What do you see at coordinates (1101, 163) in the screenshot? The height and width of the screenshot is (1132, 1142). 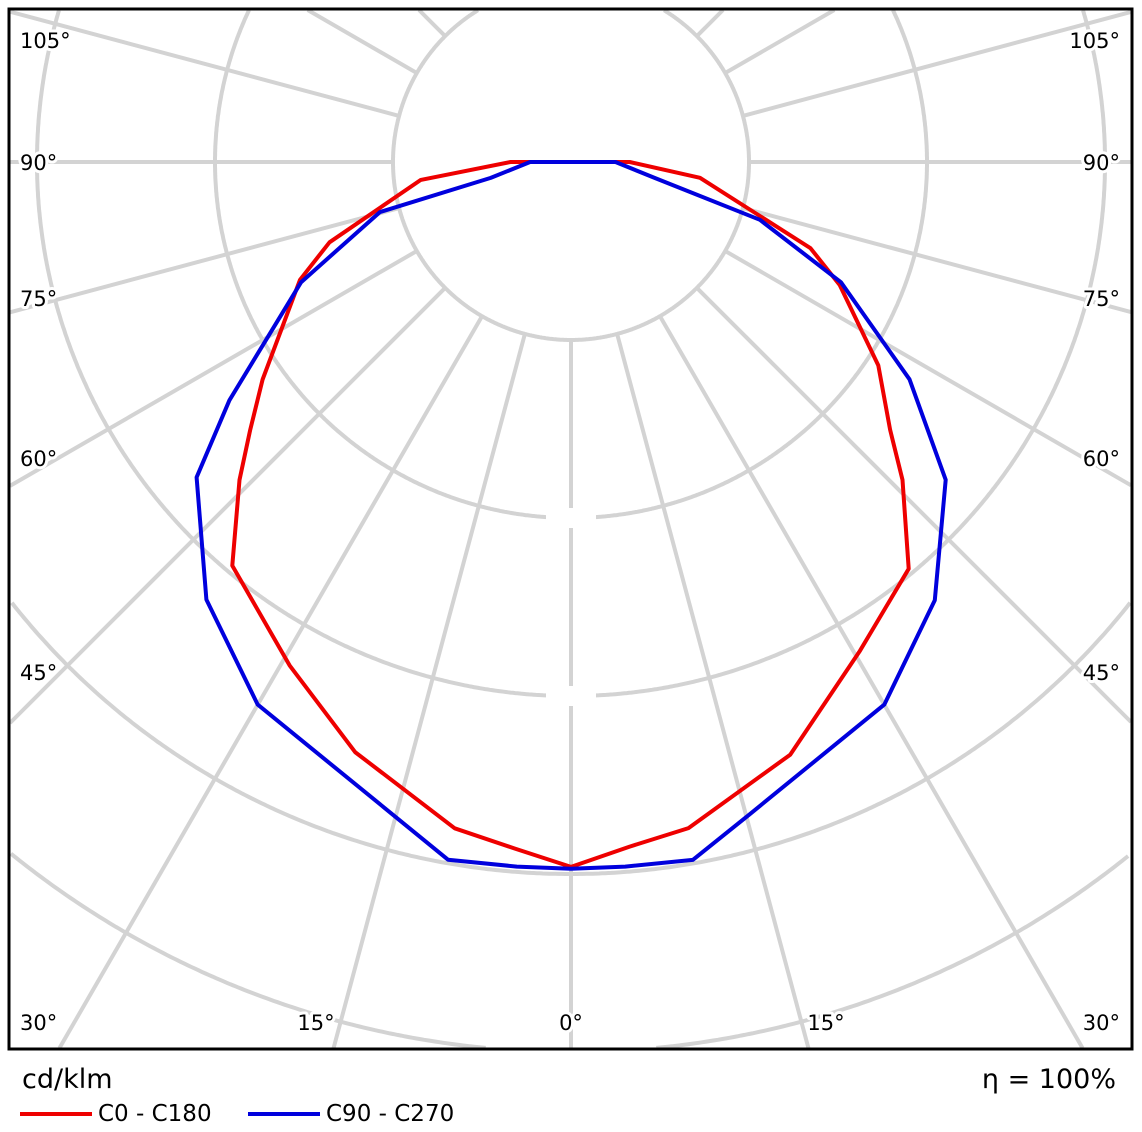 I see `angle-label-right: 90°` at bounding box center [1101, 163].